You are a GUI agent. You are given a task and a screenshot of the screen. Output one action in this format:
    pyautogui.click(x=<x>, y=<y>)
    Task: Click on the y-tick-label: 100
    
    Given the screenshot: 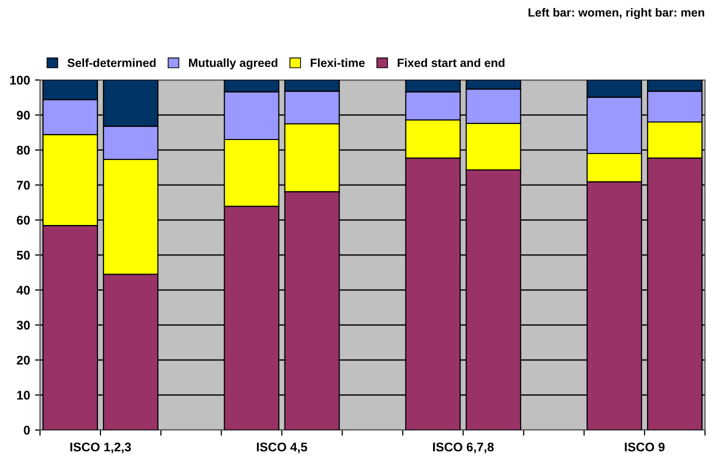 What is the action you would take?
    pyautogui.click(x=20, y=80)
    